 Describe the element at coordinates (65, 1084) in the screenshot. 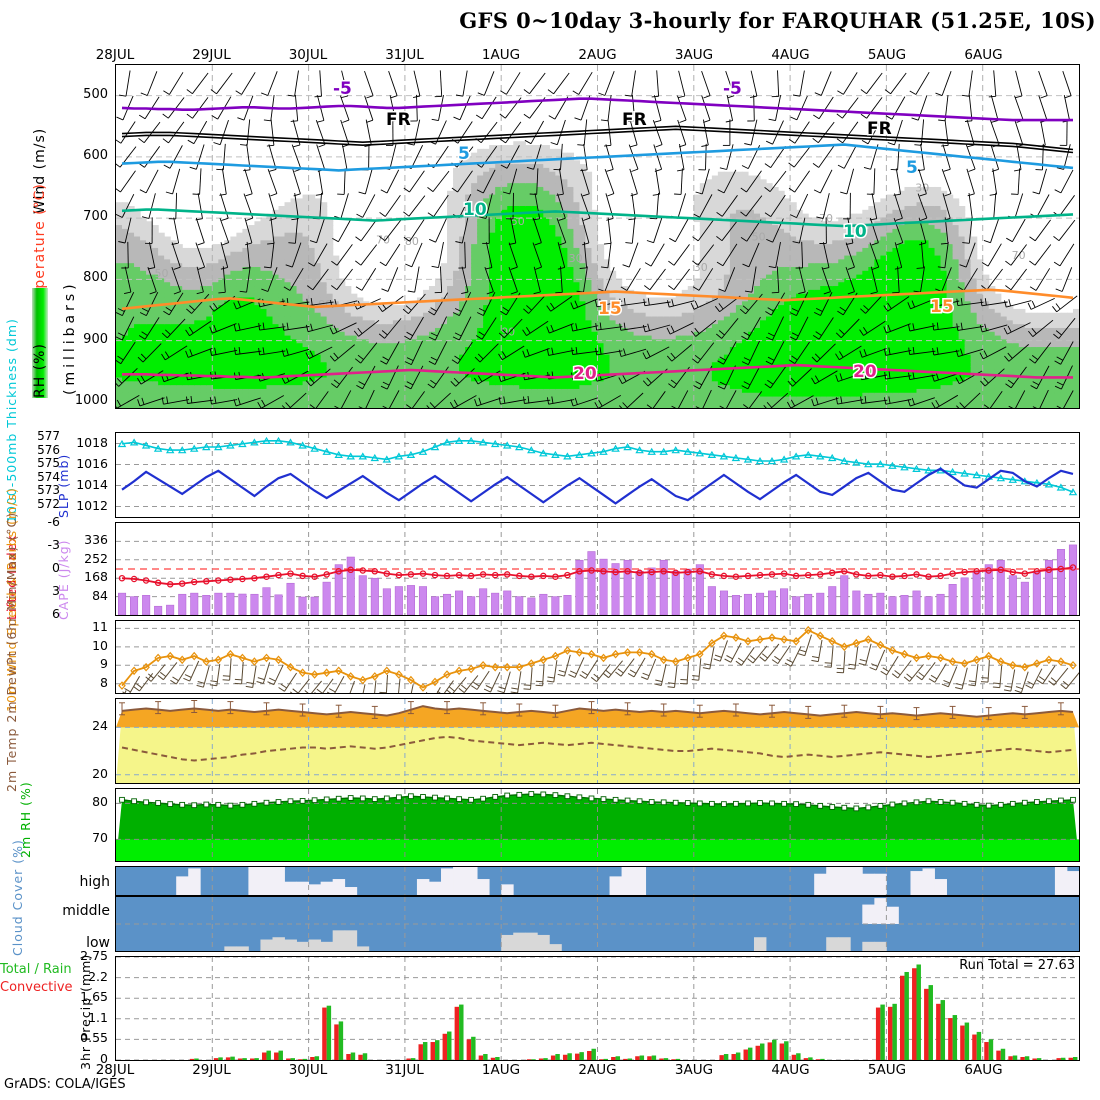

I see `credit-text: GrADS: COLA/IGES` at that location.